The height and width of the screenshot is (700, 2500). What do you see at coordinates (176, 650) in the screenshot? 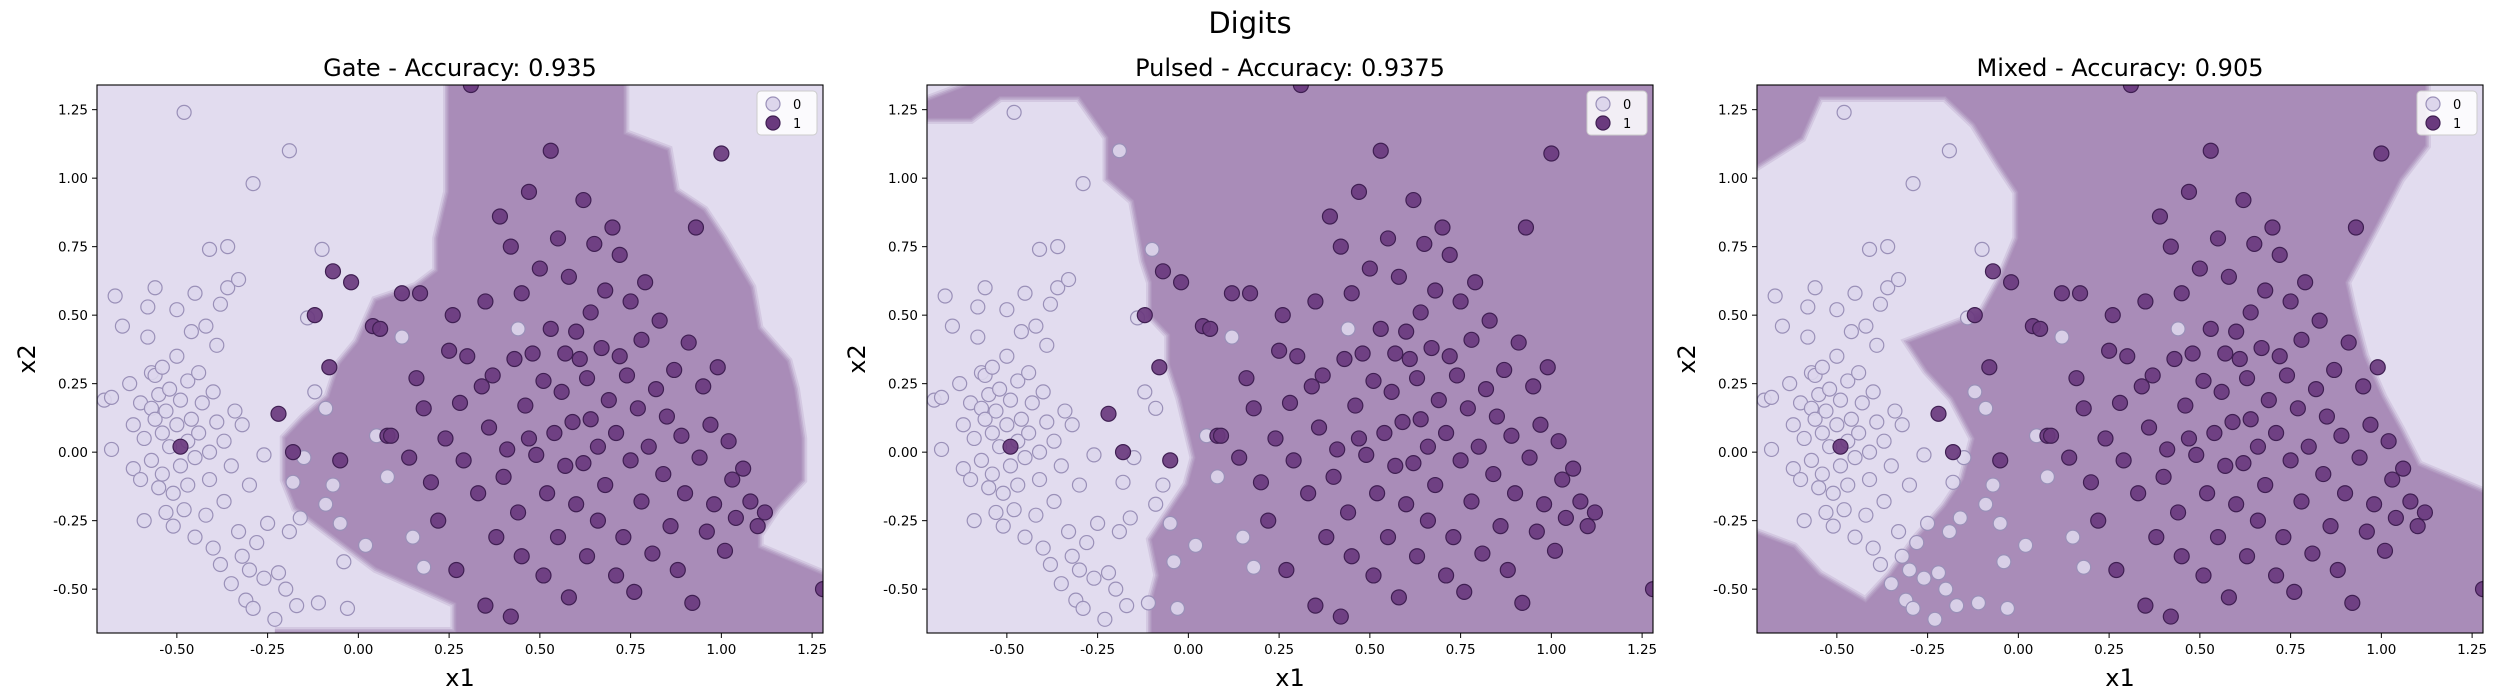
I see `x-tick-label: -0.50` at bounding box center [176, 650].